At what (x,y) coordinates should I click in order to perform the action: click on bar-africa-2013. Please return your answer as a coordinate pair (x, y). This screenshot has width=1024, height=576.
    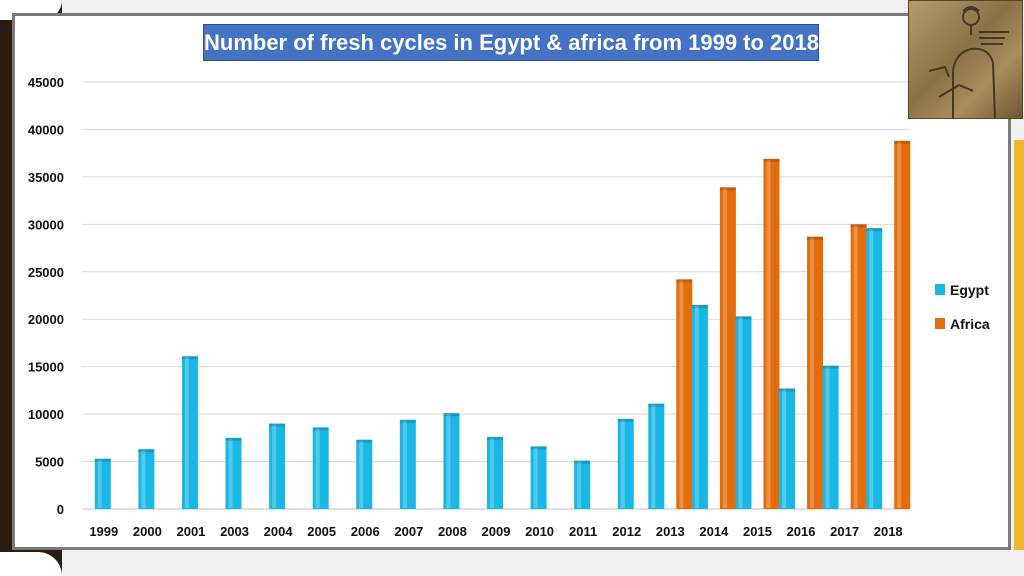
    Looking at the image, I should click on (684, 394).